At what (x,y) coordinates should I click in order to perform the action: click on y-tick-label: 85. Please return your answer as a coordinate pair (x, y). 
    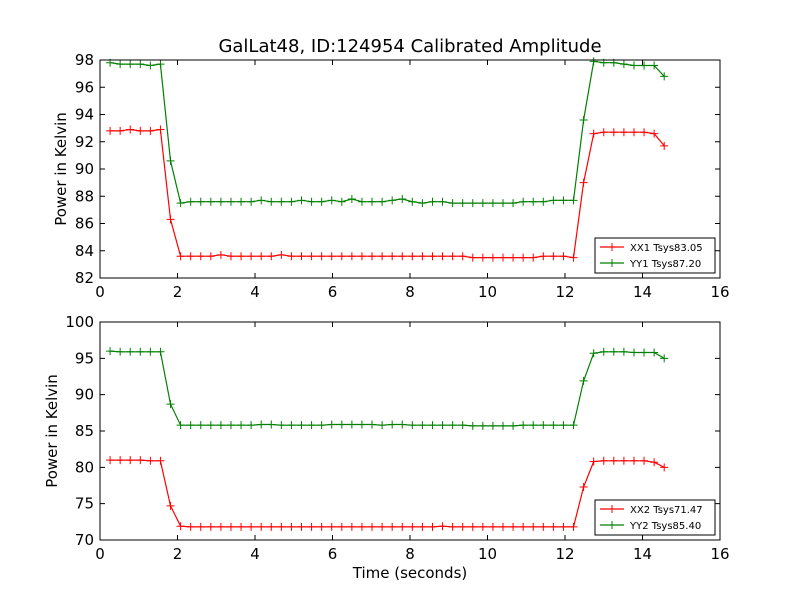
    Looking at the image, I should click on (84, 431).